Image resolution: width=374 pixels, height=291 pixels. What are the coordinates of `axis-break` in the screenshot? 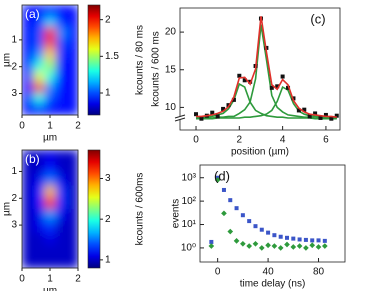 It's located at (180, 118).